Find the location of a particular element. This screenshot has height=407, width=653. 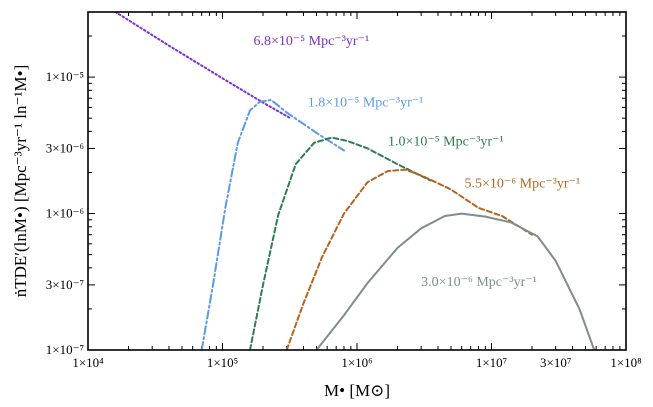

y-tick-label: 1×10⁻⁵ is located at coordinates (65, 76).